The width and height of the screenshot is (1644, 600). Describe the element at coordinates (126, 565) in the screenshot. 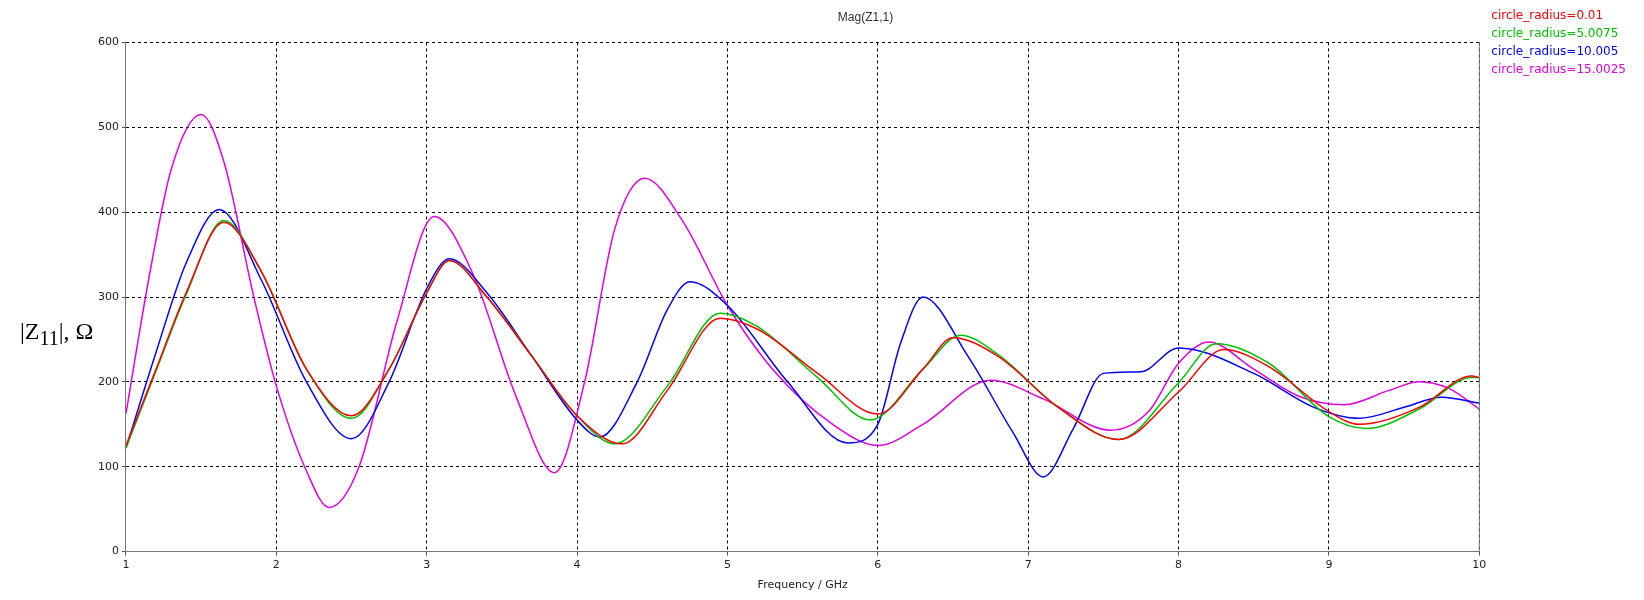

I see `x-tick-label: 1` at that location.